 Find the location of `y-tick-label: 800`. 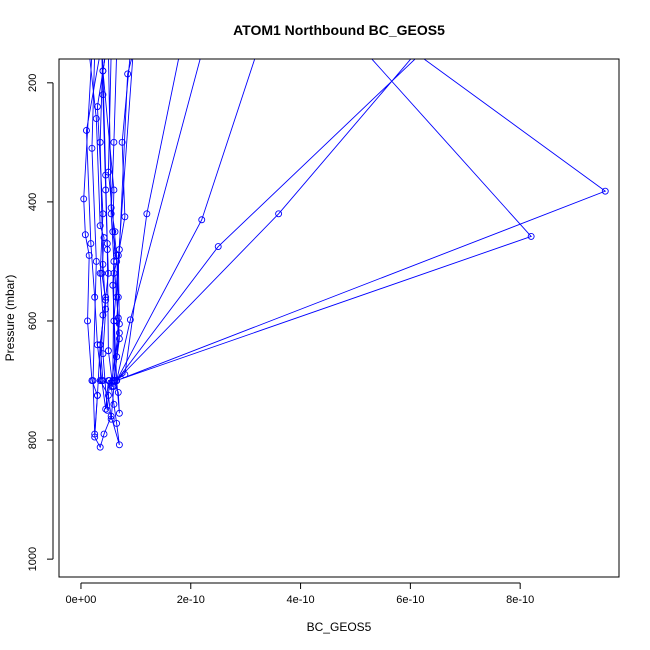

y-tick-label: 800 is located at coordinates (33, 440).